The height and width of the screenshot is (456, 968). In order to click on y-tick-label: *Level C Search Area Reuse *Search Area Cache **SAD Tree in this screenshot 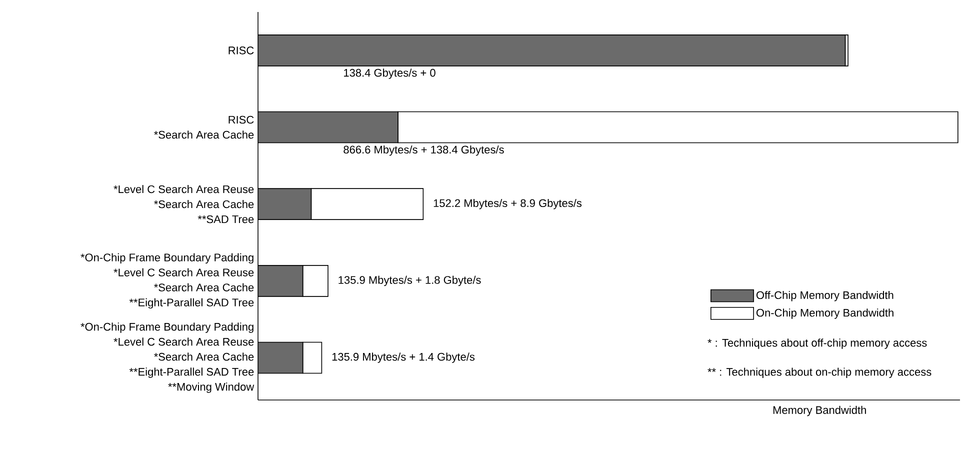, I will do `click(184, 204)`.